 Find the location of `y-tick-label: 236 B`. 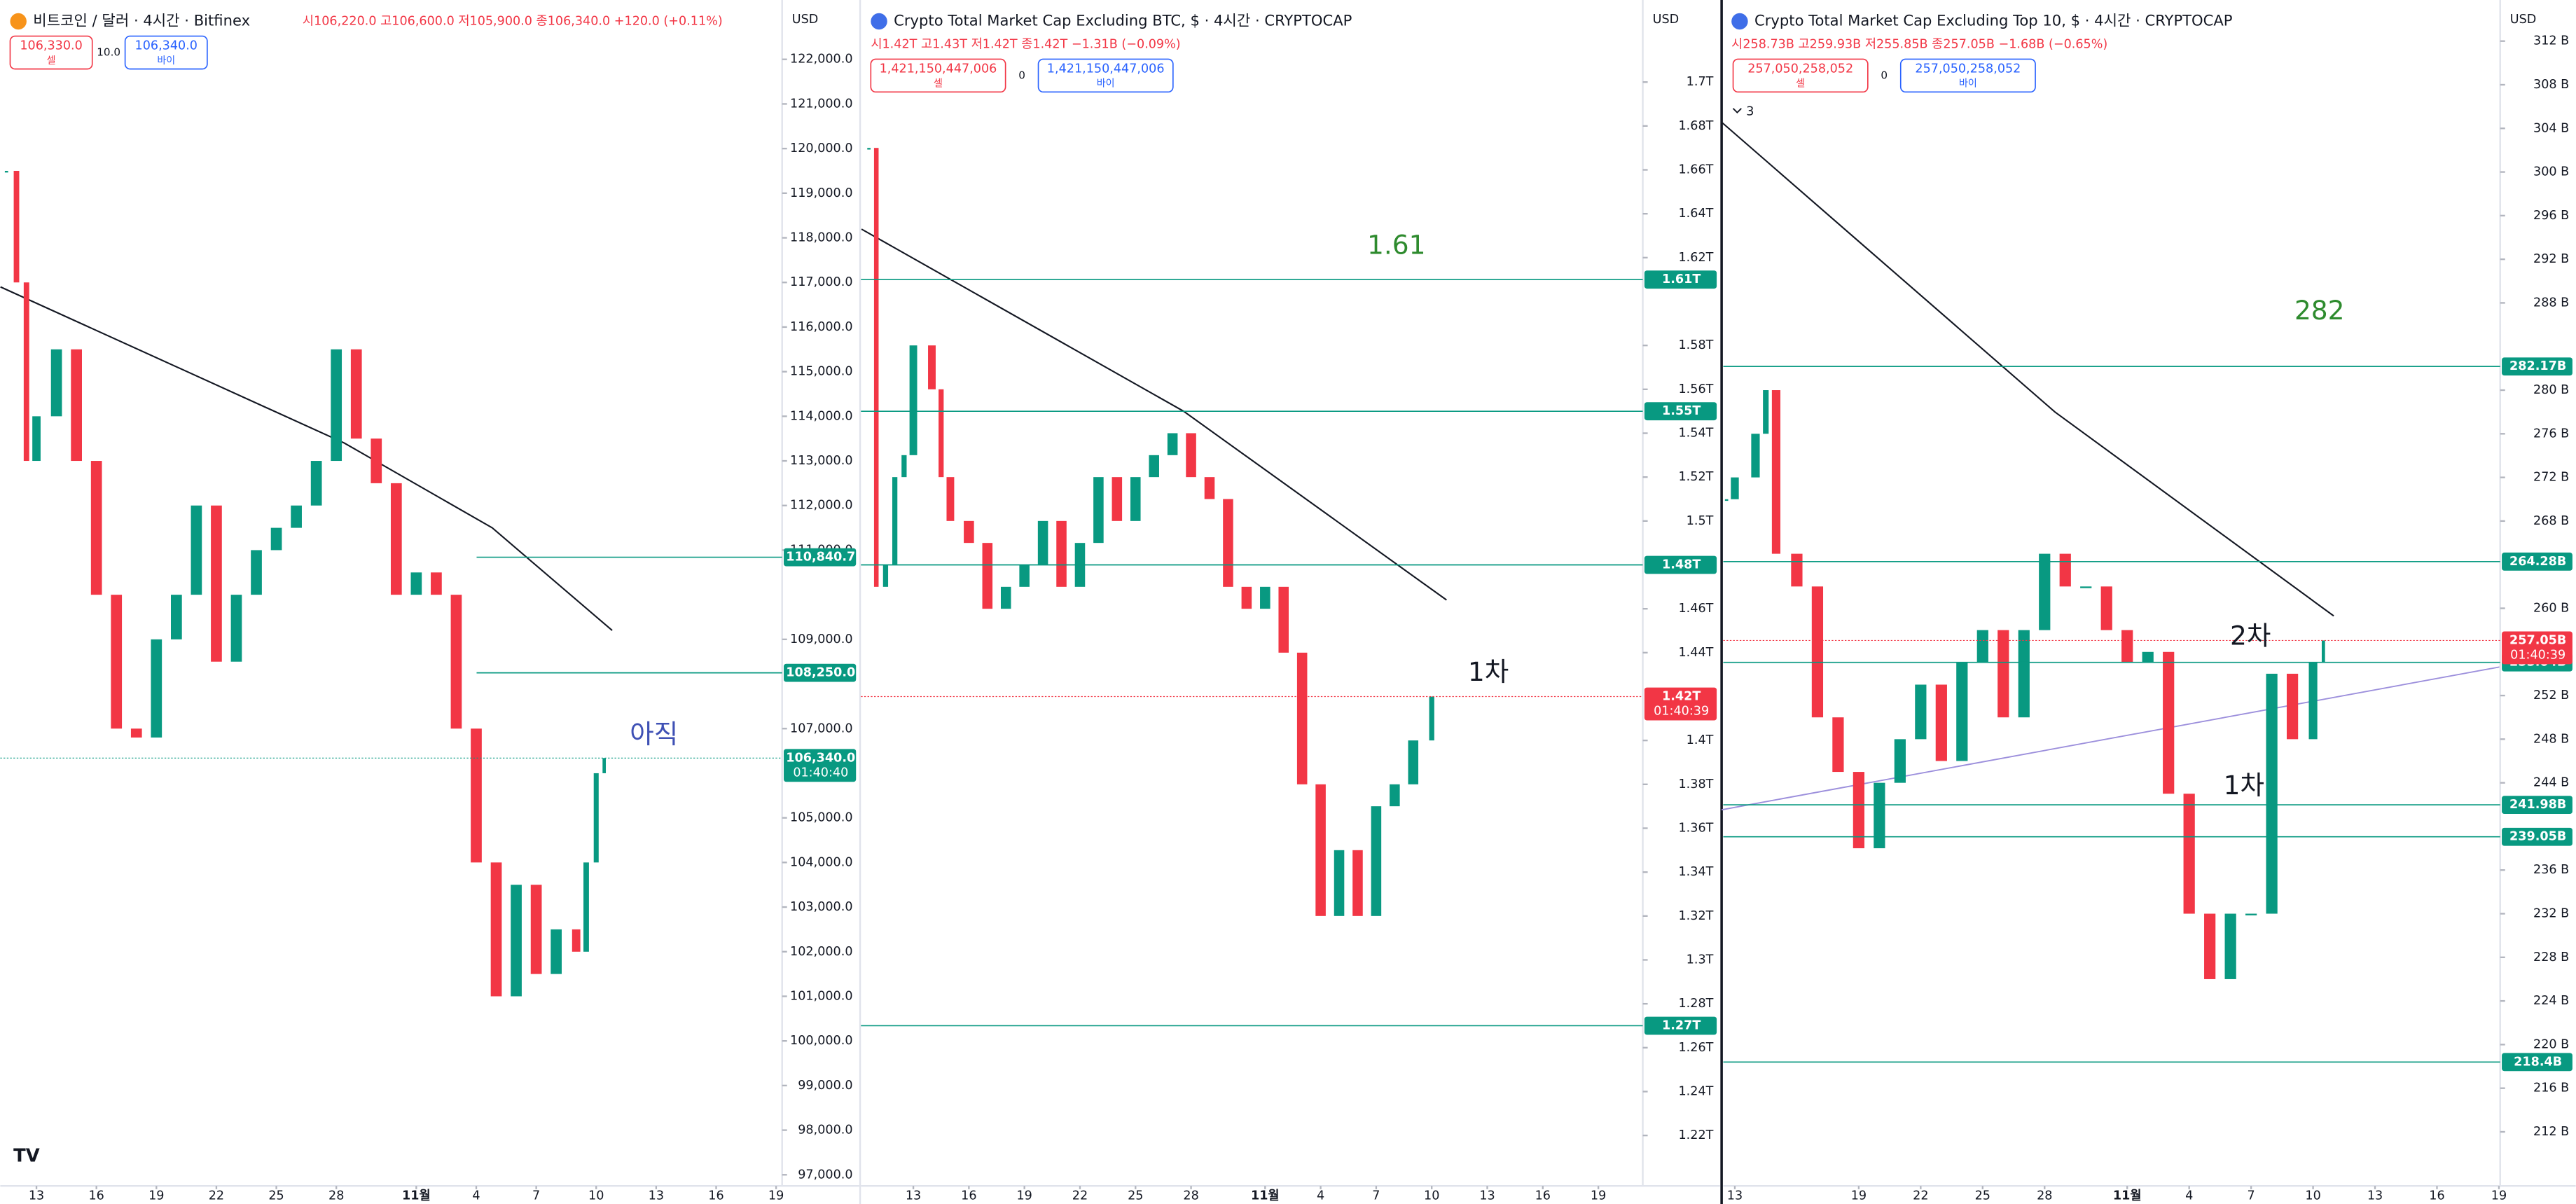

y-tick-label: 236 B is located at coordinates (2551, 870).